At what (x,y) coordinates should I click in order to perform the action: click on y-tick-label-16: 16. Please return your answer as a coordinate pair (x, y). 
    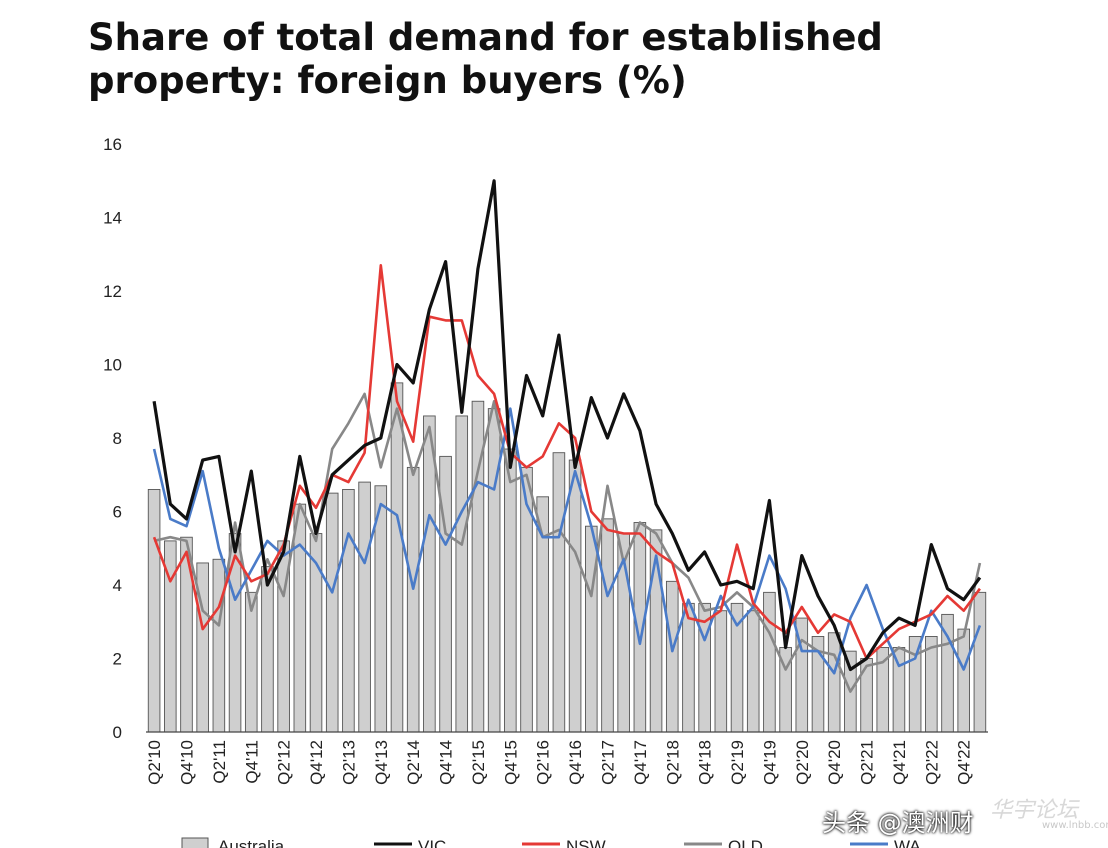
    Looking at the image, I should click on (112, 144).